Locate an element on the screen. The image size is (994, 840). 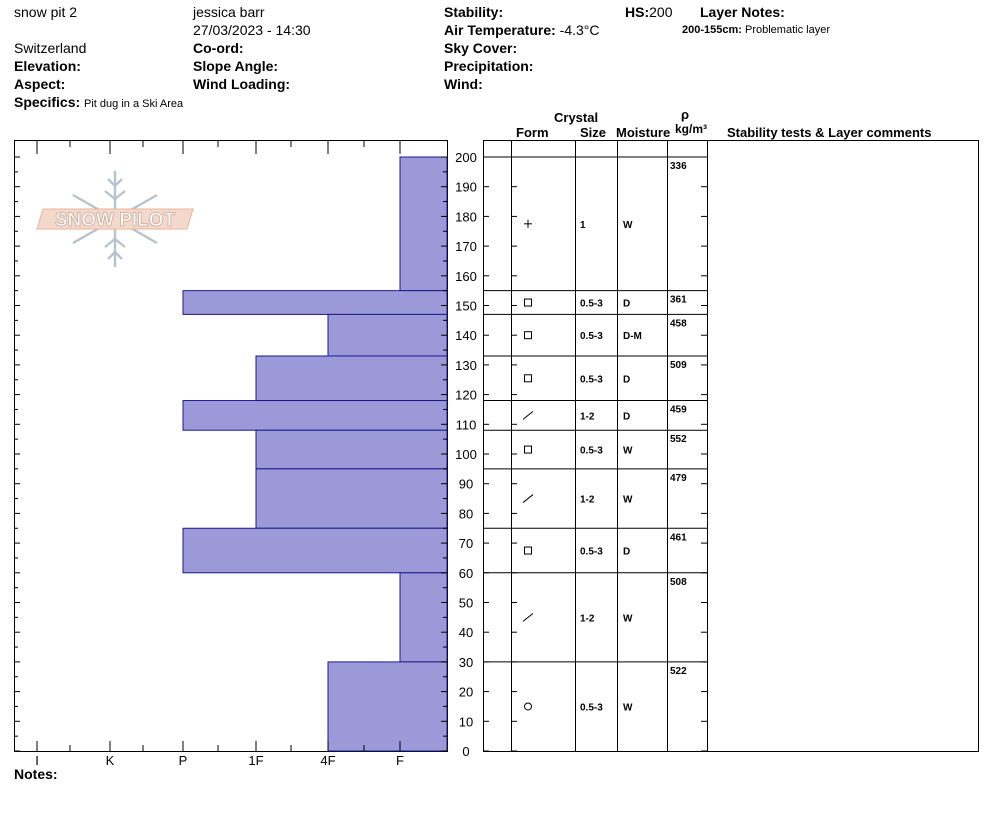
stability-label: Stability: is located at coordinates (474, 12).